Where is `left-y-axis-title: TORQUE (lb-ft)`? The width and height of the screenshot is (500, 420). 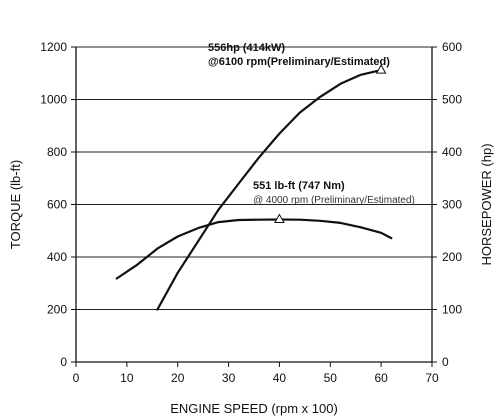
left-y-axis-title: TORQUE (lb-ft) is located at coordinates (15, 204).